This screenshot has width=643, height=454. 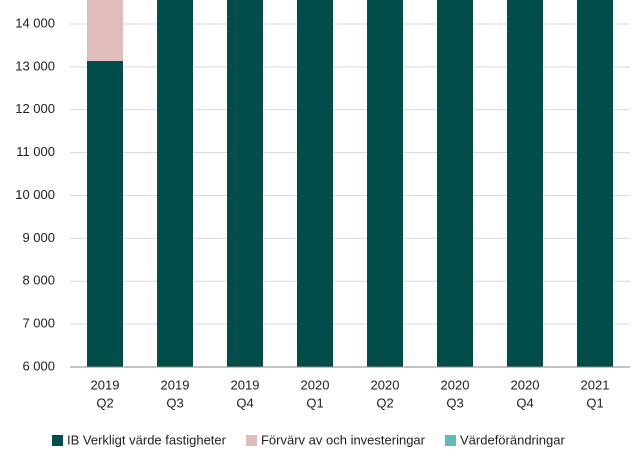 I want to click on y-tick-label: 10 000, so click(x=35, y=194).